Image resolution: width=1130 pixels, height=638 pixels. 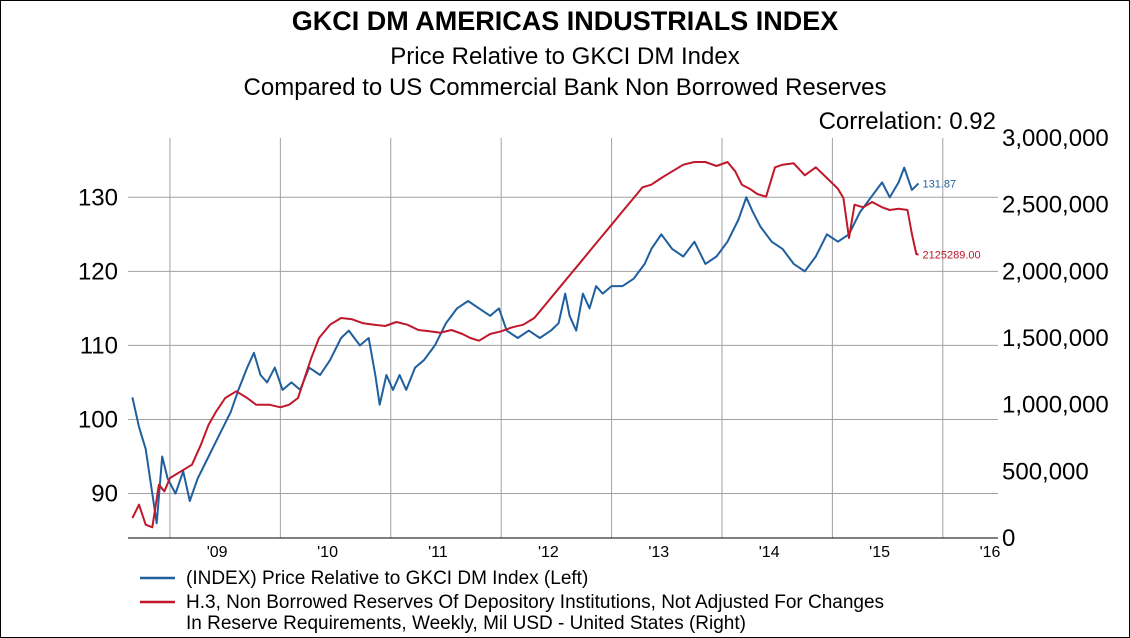 What do you see at coordinates (940, 184) in the screenshot?
I see `end-value-label-index: 131.87` at bounding box center [940, 184].